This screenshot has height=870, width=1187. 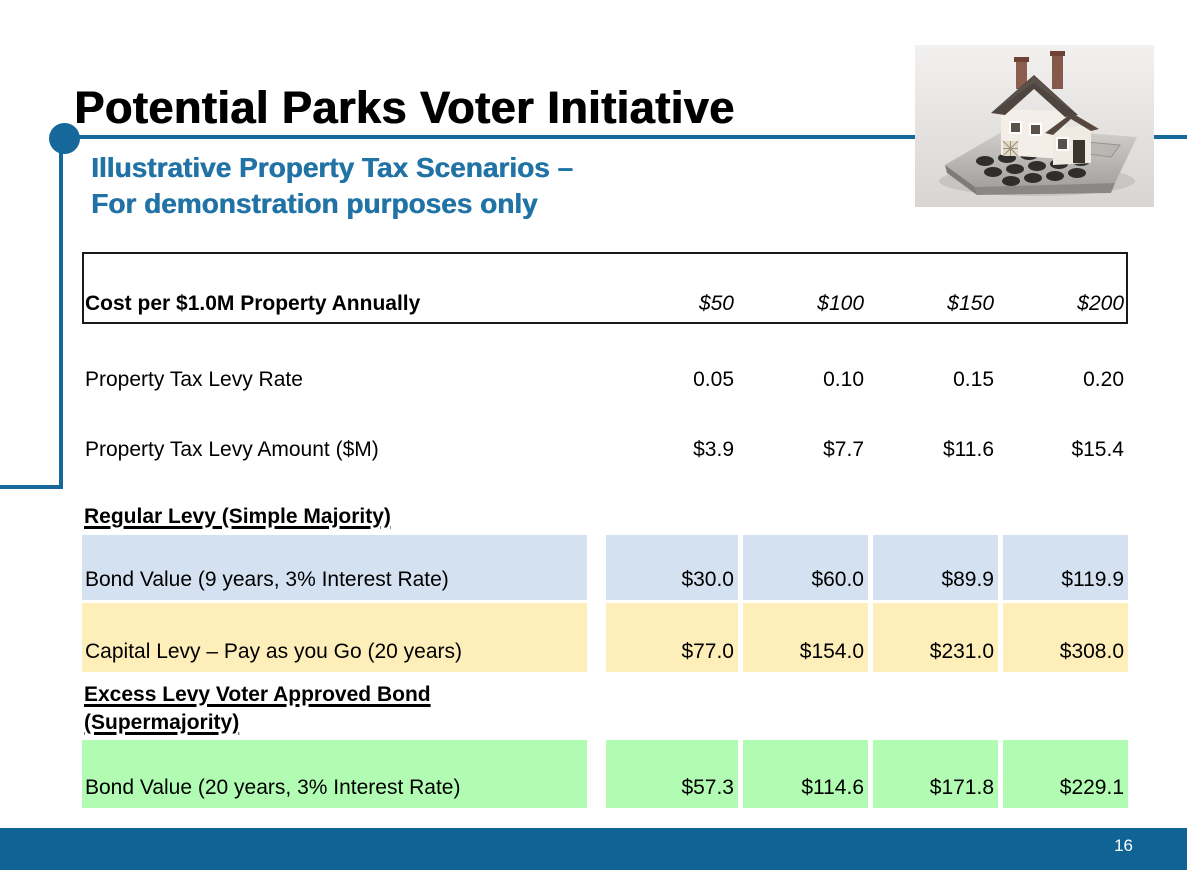 What do you see at coordinates (1065, 637) in the screenshot?
I see `row-value: $308.0` at bounding box center [1065, 637].